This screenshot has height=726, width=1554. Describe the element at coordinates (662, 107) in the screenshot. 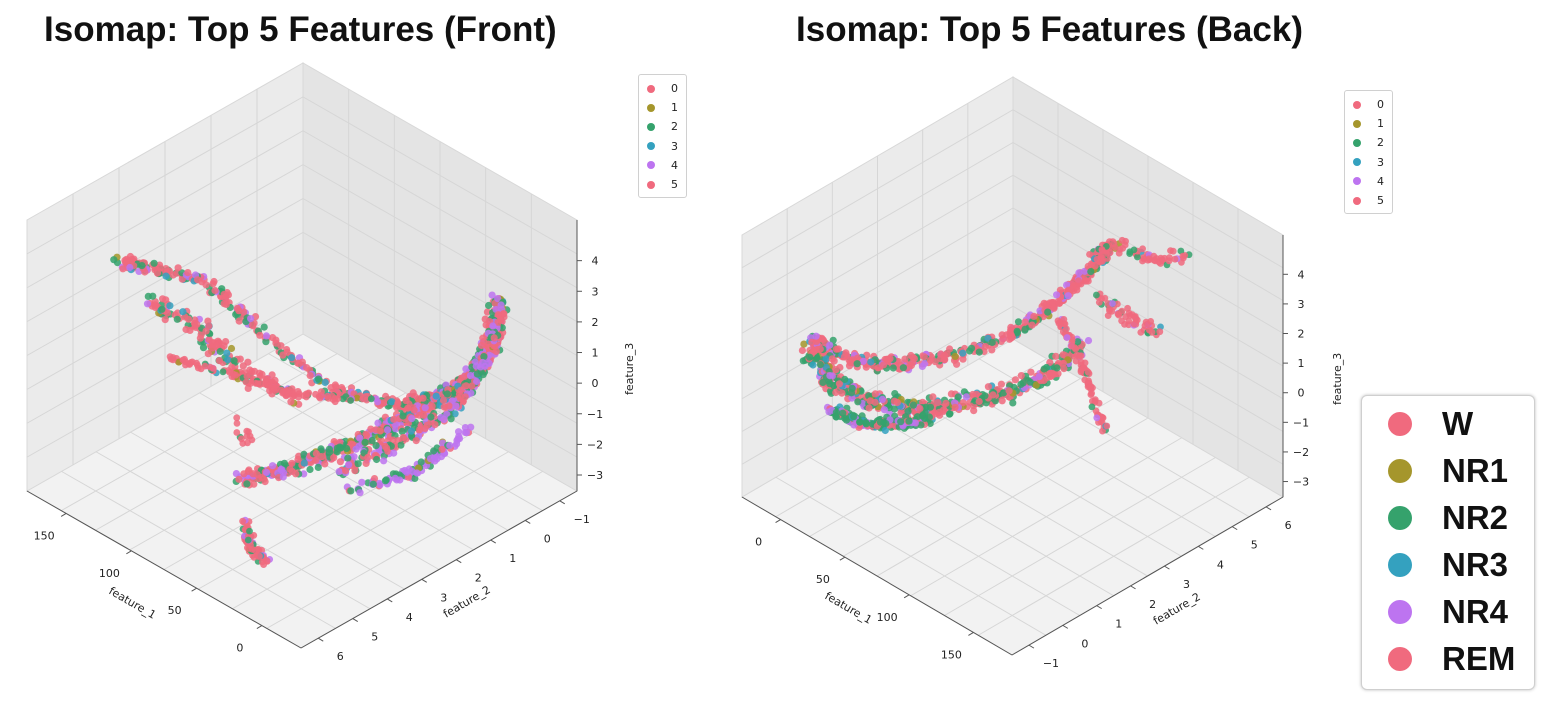

I see `legend-item: 1` at that location.